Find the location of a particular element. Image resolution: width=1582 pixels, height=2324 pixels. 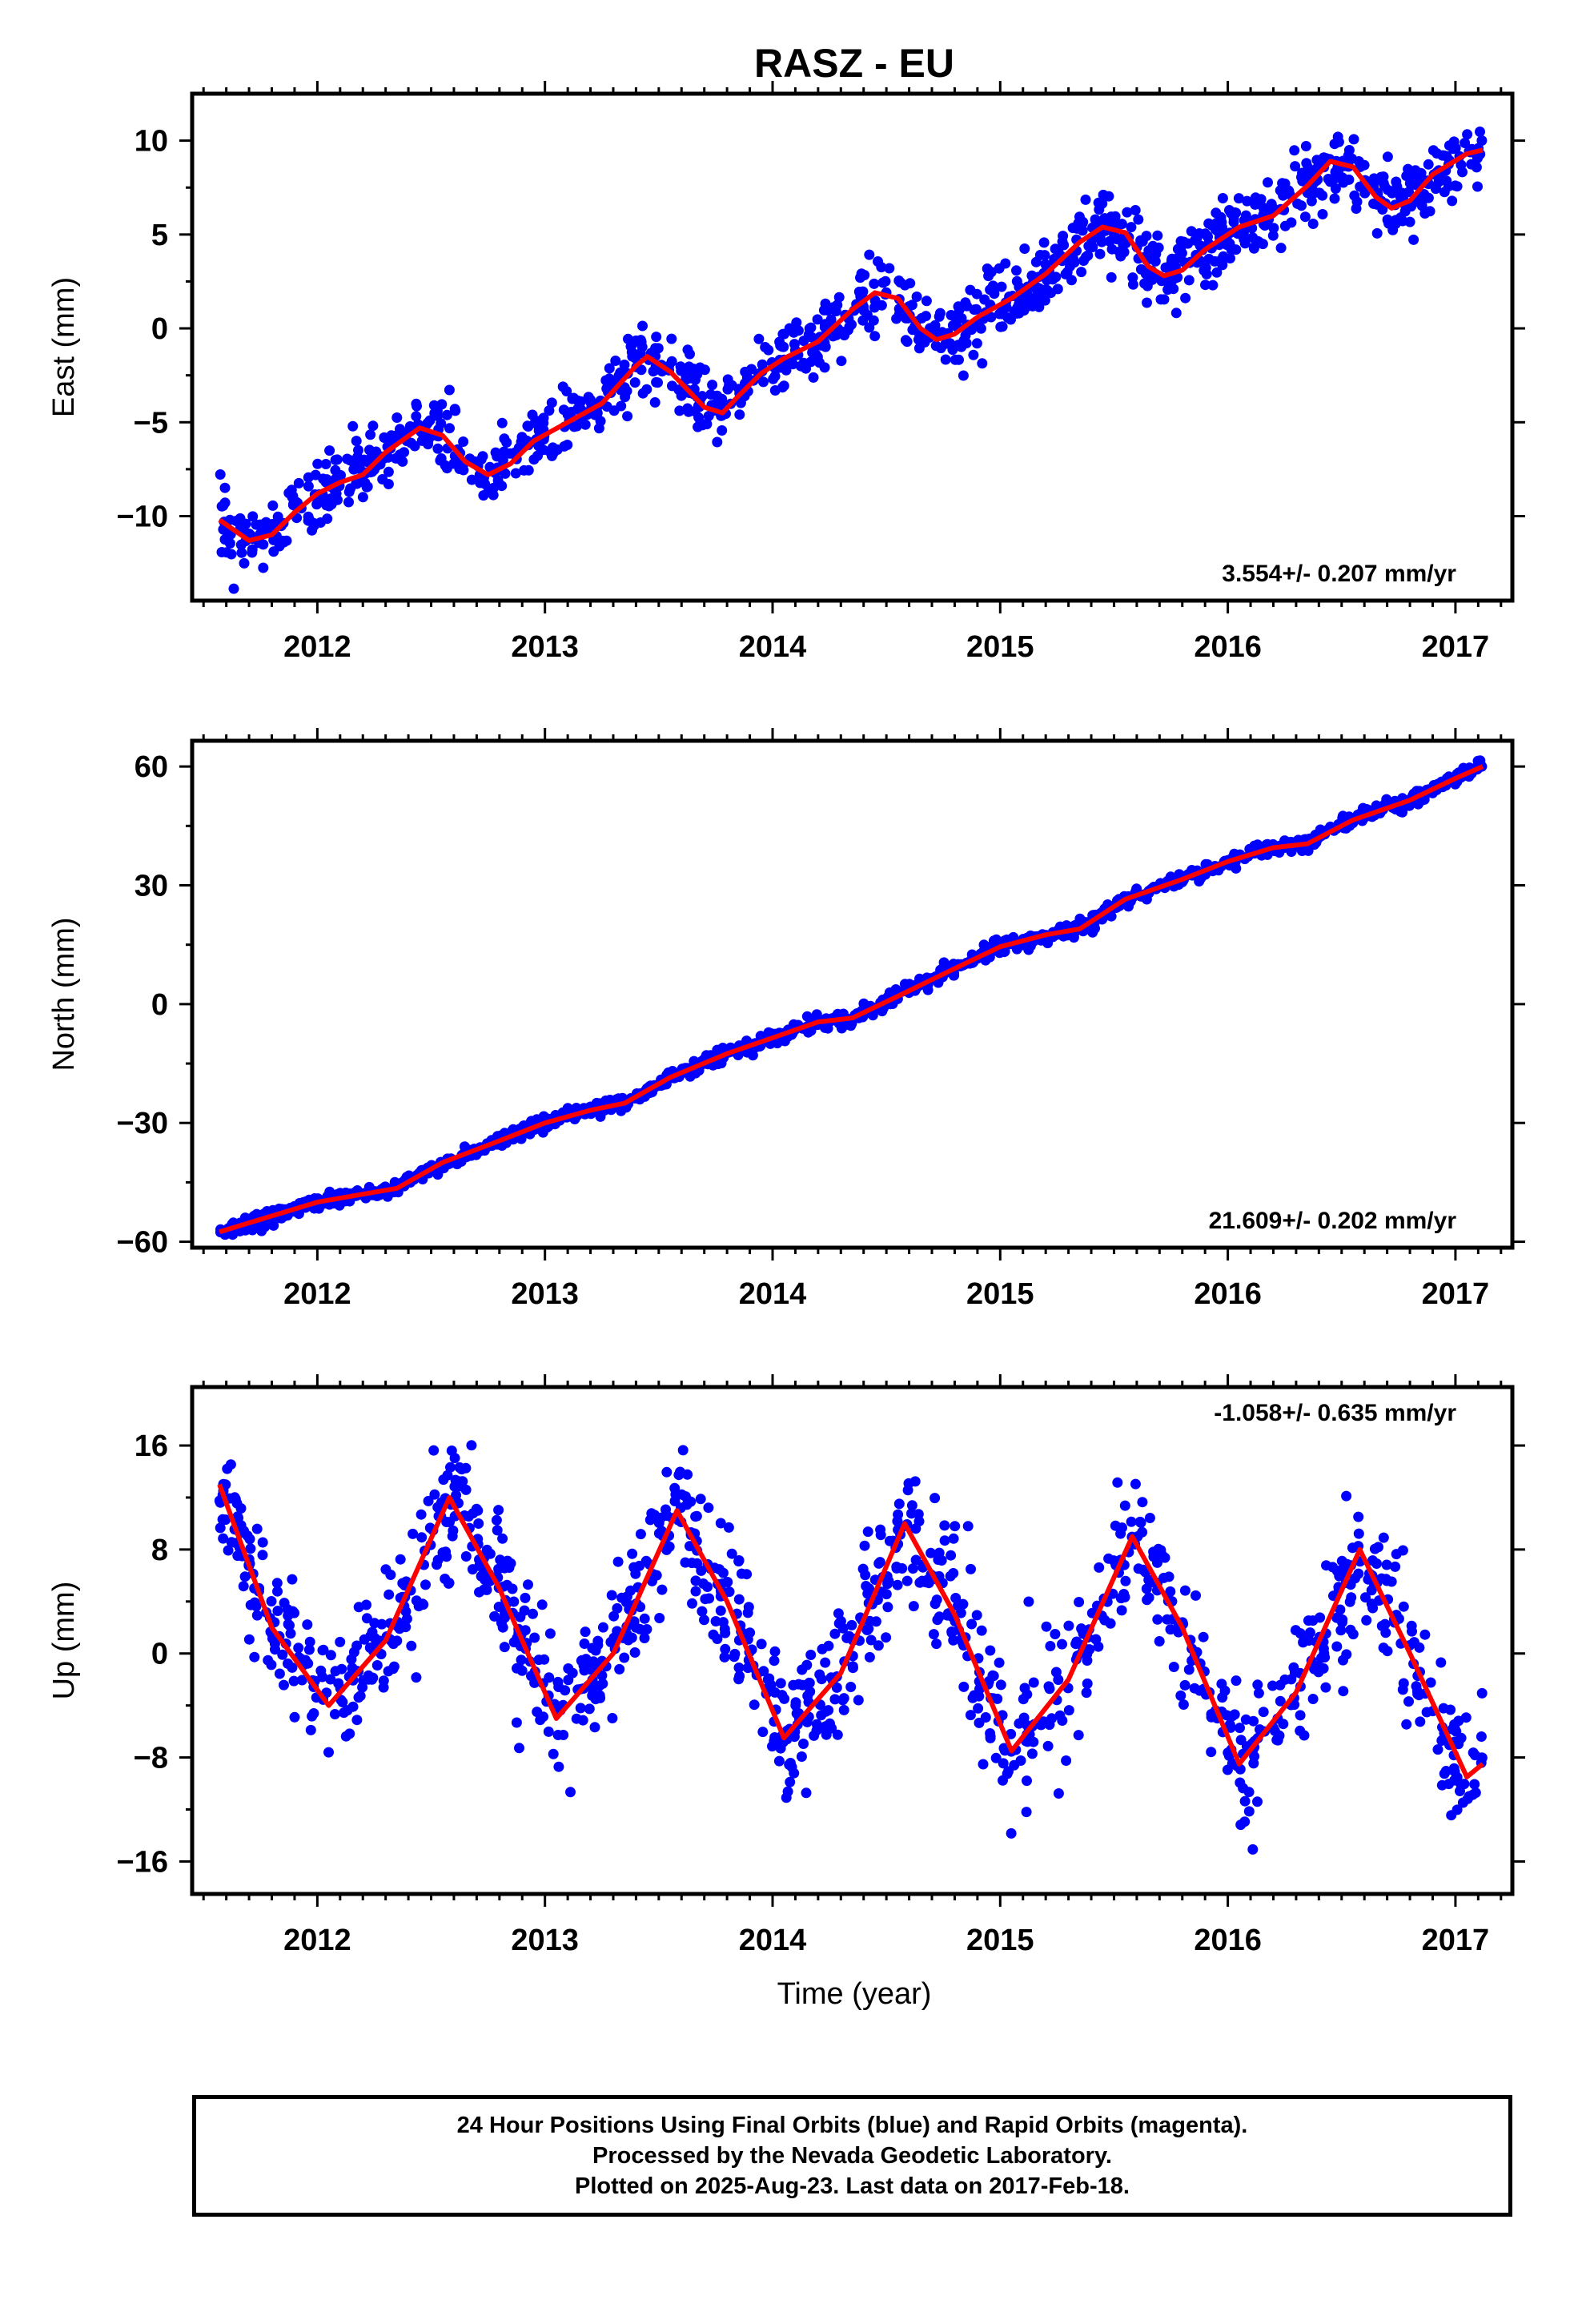

y-tick-label: 60 is located at coordinates (151, 767).